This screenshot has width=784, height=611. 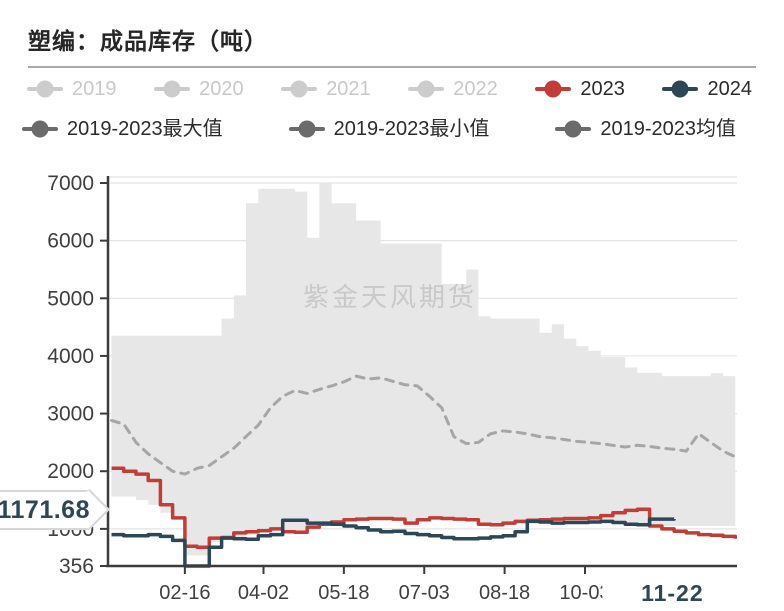 I want to click on current-value-callout: 1171.68, so click(x=55, y=509).